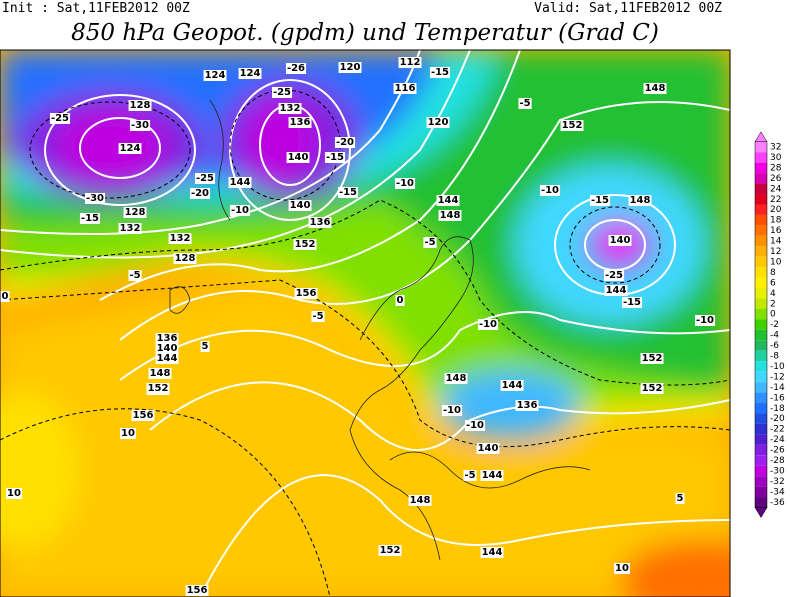 This screenshot has width=790, height=597. I want to click on colorbar-label: 22, so click(775, 200).